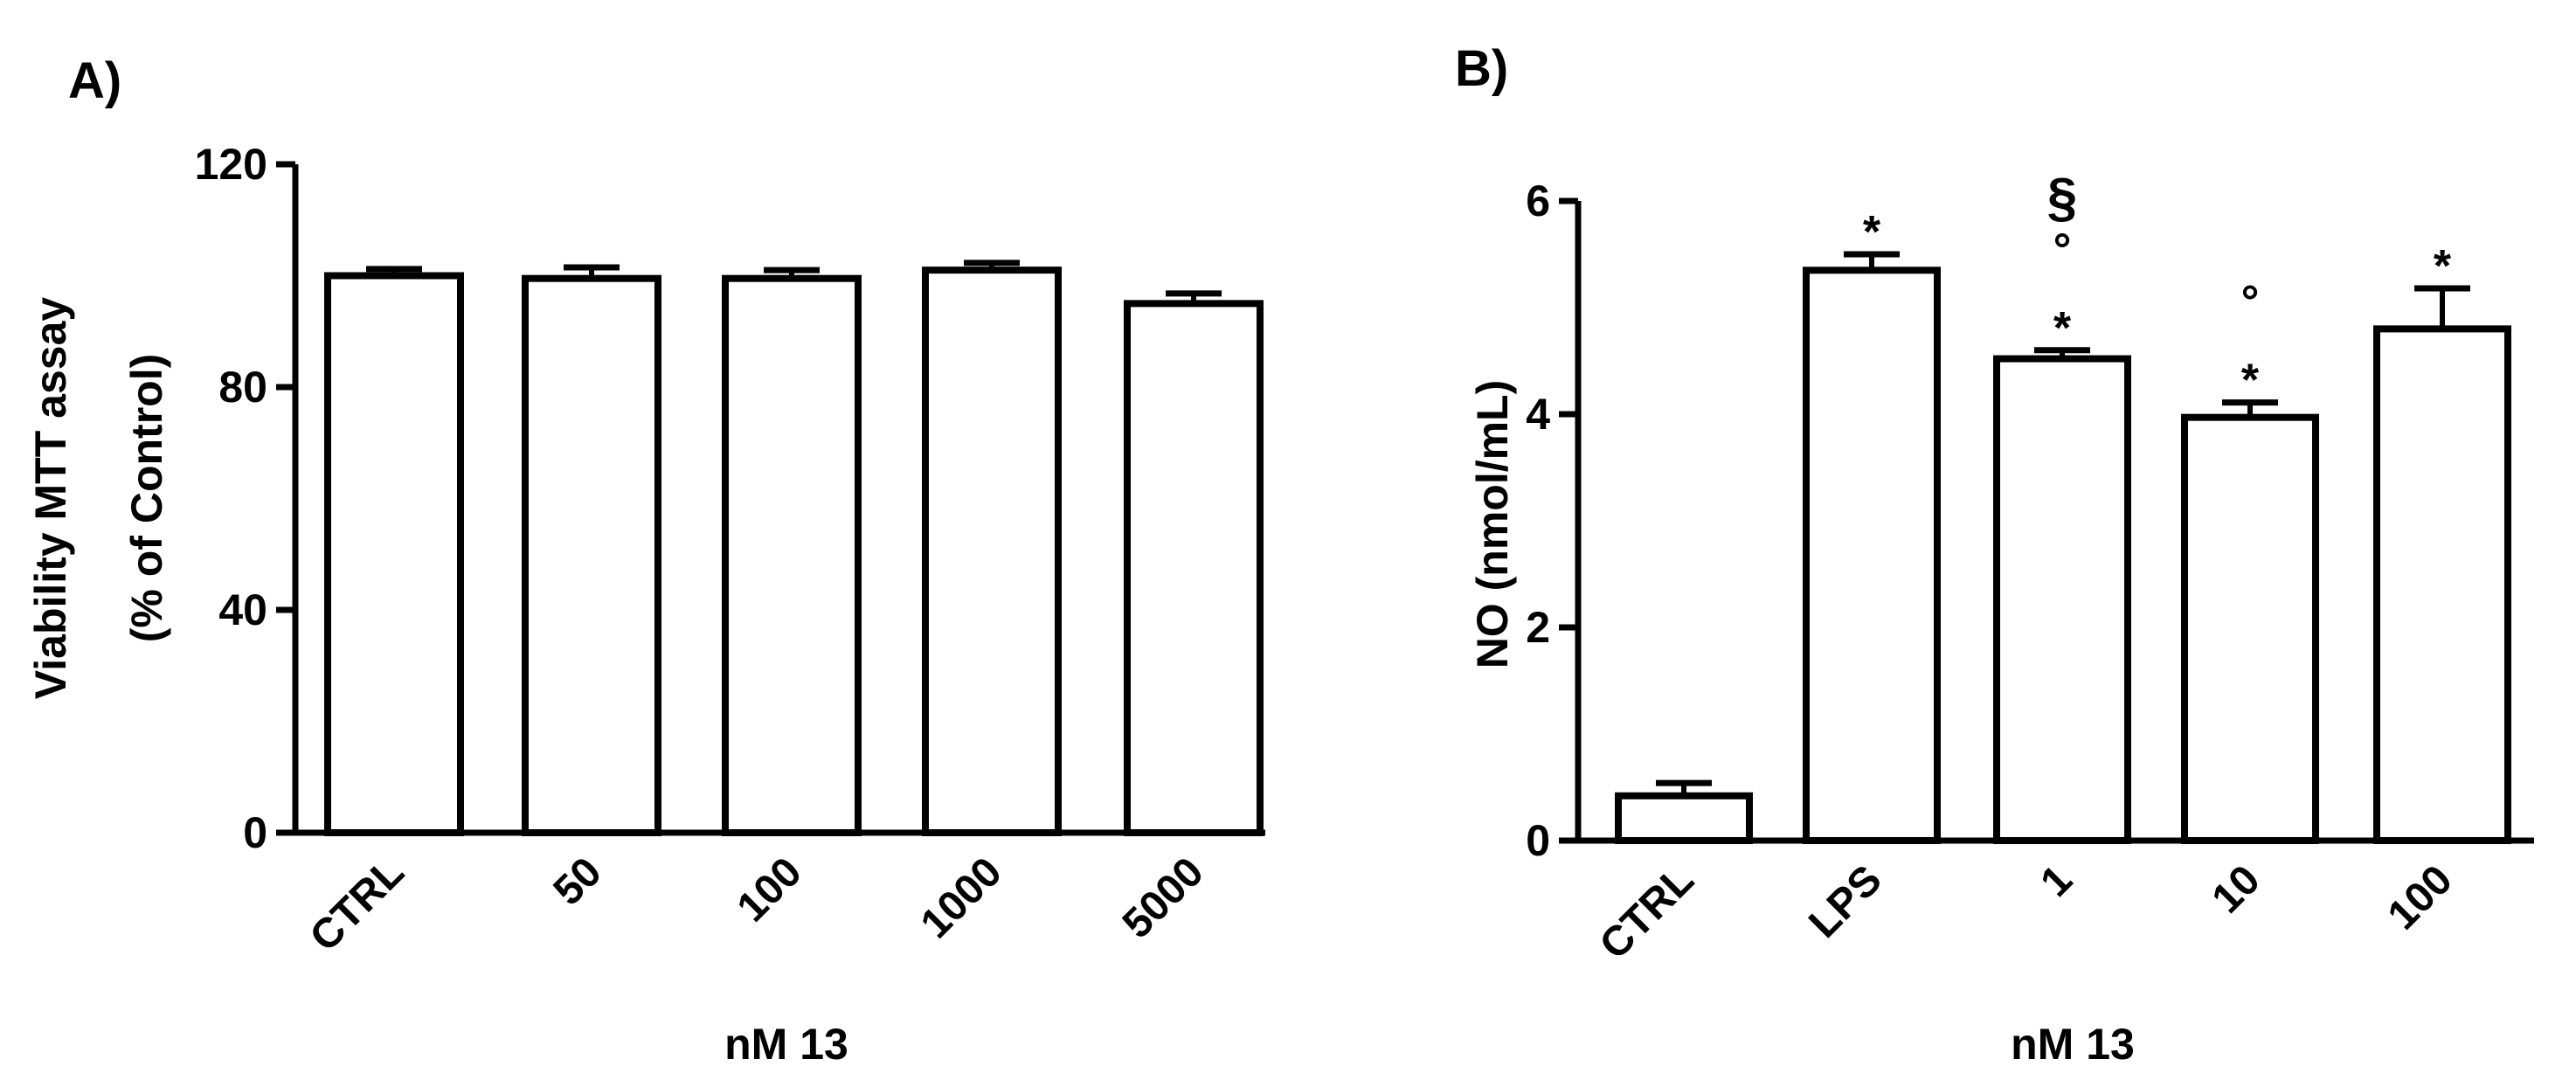 The width and height of the screenshot is (2576, 1087). What do you see at coordinates (146, 498) in the screenshot?
I see `y-axis-label-line: (% of Control)` at bounding box center [146, 498].